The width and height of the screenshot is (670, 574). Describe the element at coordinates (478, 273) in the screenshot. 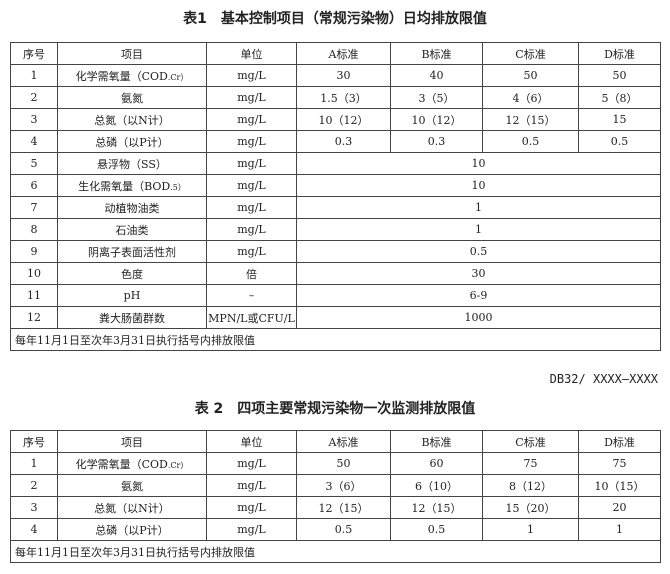

I see `limit-value-all: 30` at that location.